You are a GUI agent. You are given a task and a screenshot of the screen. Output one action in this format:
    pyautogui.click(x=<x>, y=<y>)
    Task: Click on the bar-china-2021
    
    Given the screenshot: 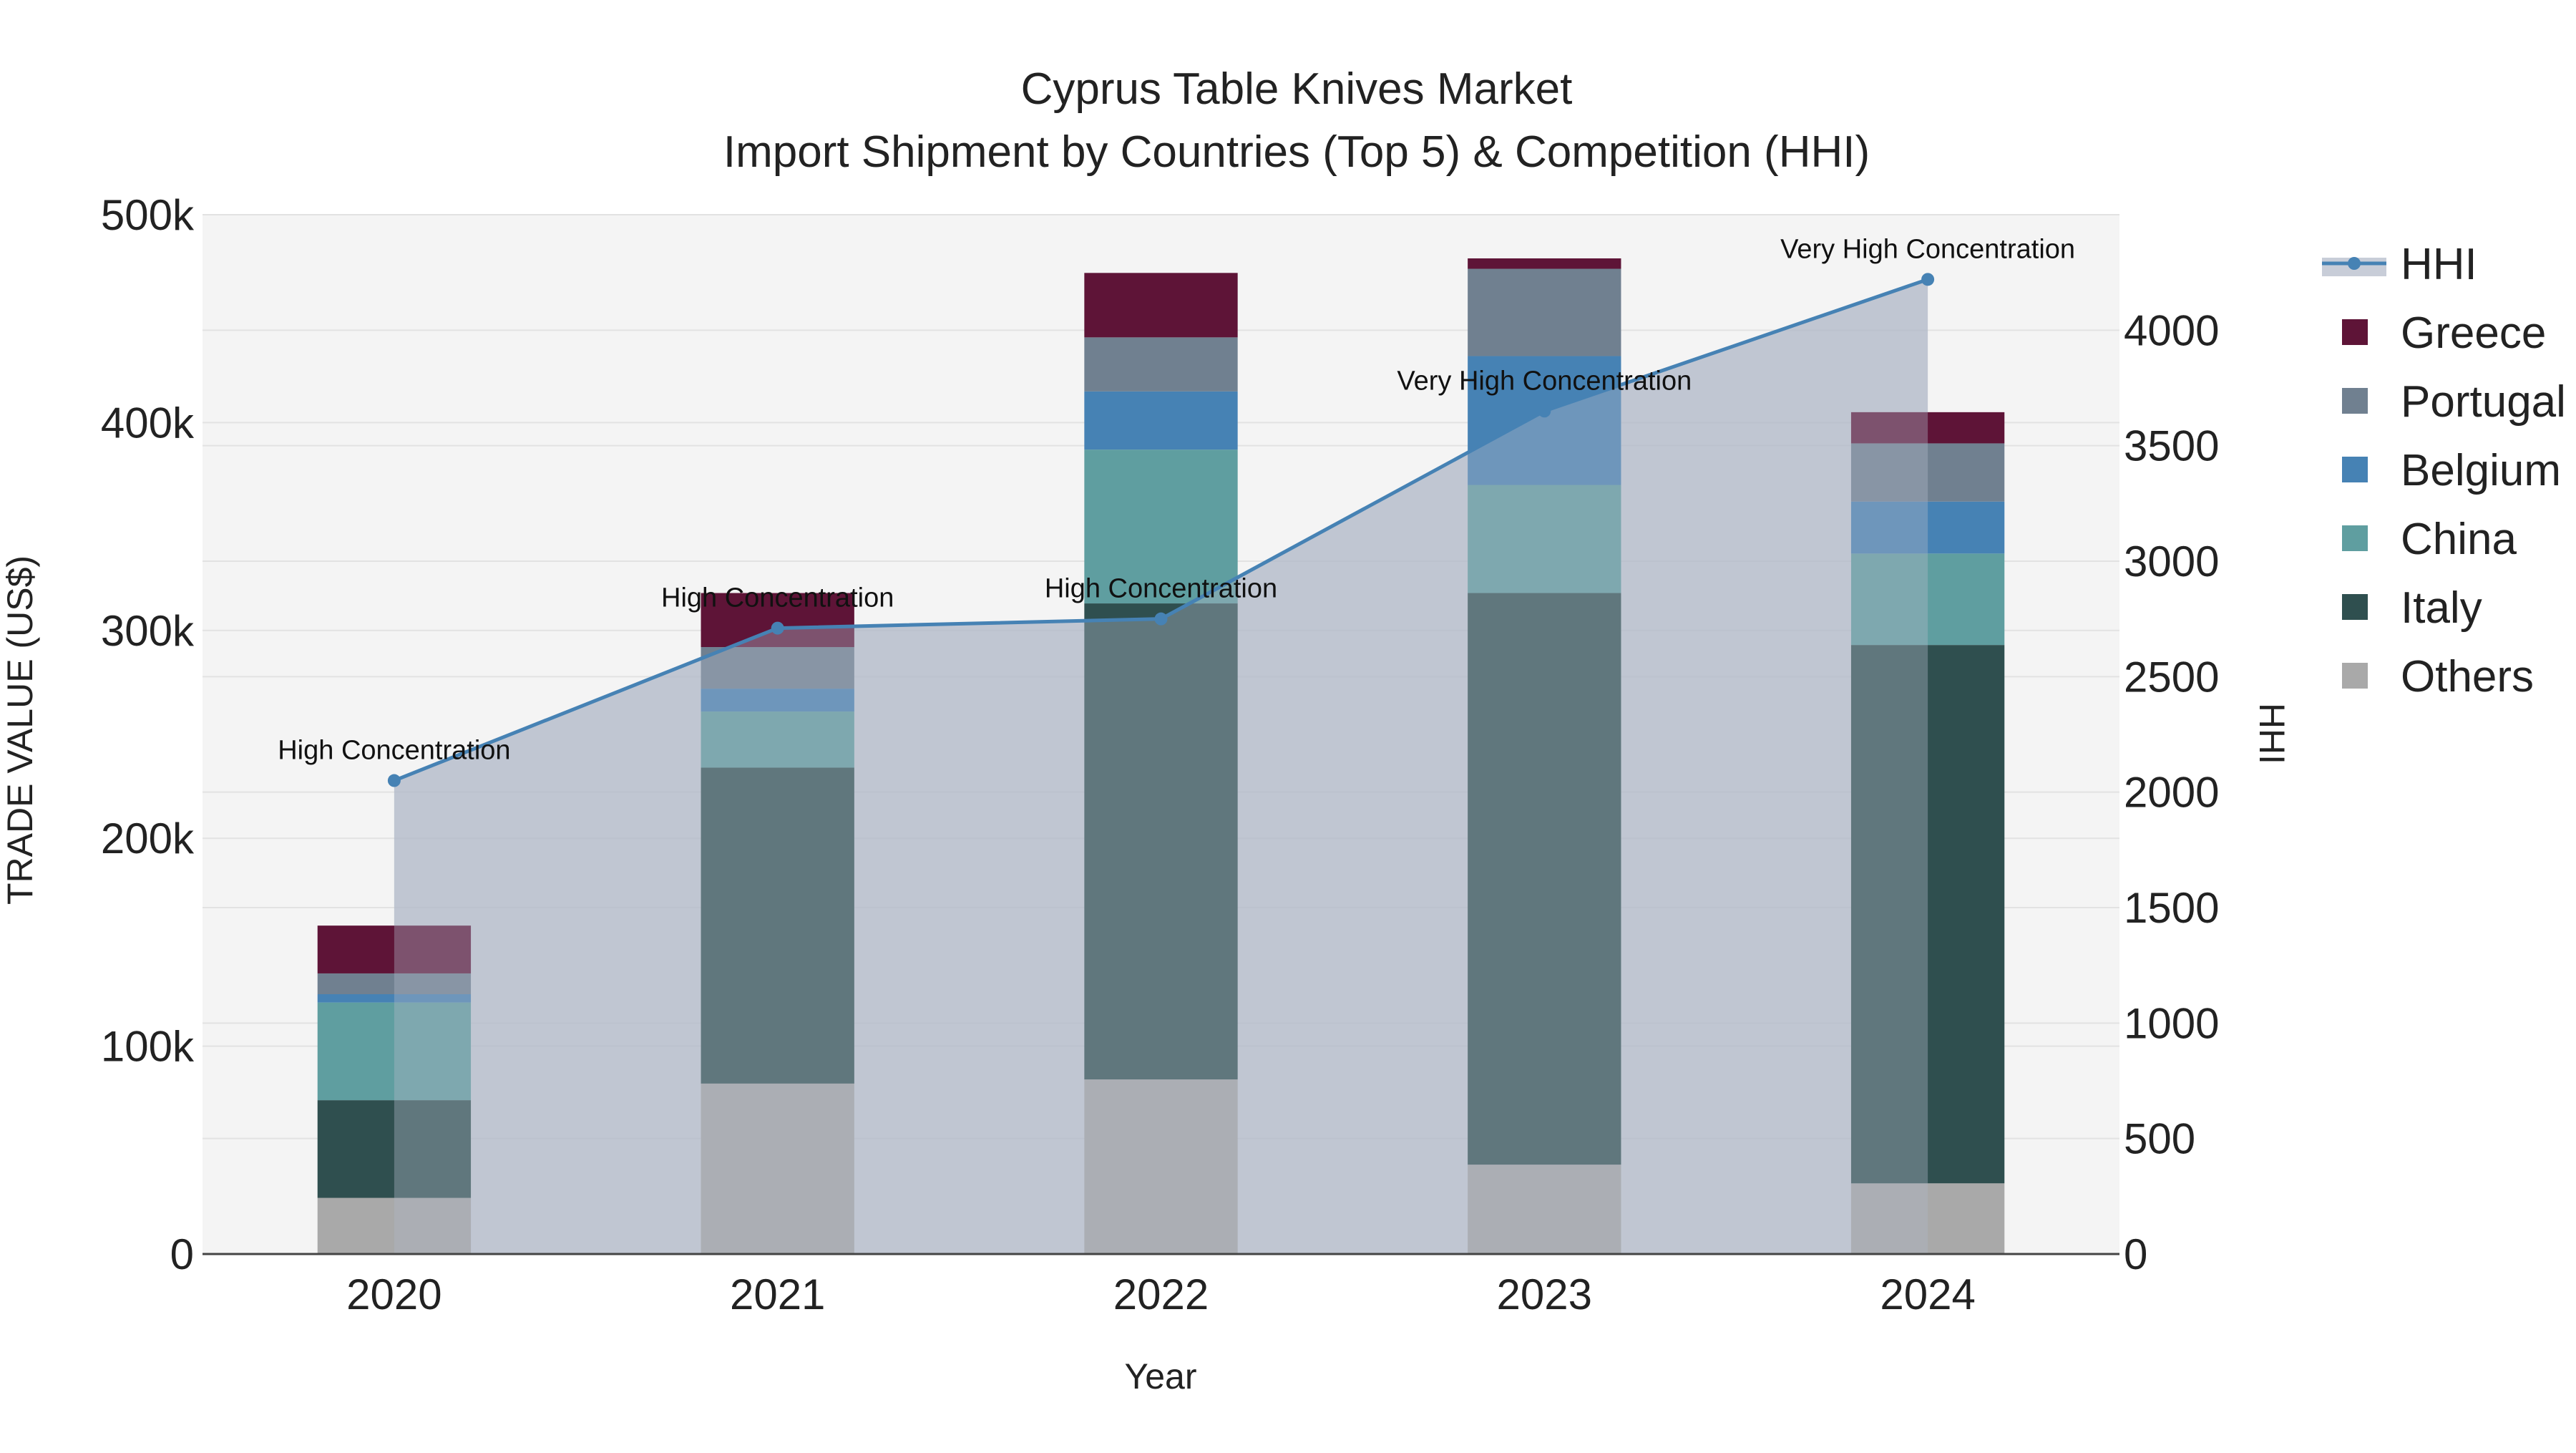 What is the action you would take?
    pyautogui.click(x=777, y=740)
    